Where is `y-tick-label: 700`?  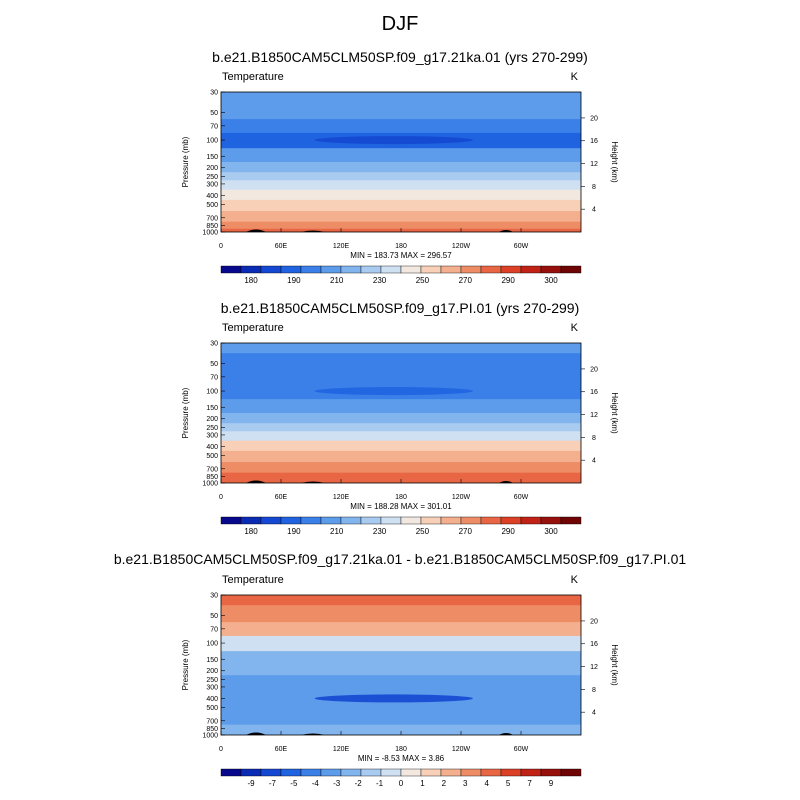
y-tick-label: 700 is located at coordinates (212, 218).